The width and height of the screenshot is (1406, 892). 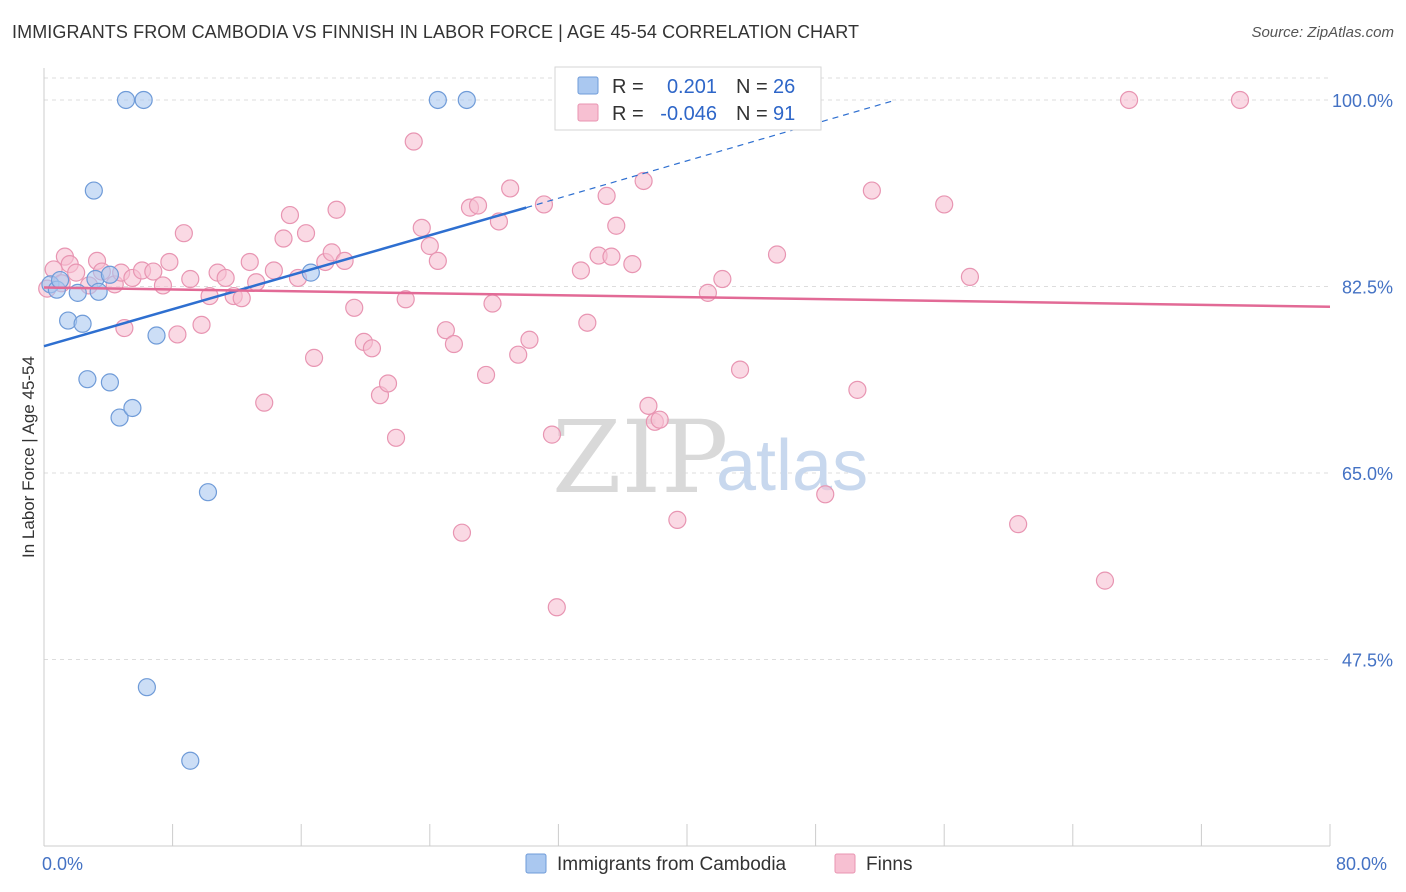 I want to click on legend-n-label-finns: N =, so click(x=752, y=114).